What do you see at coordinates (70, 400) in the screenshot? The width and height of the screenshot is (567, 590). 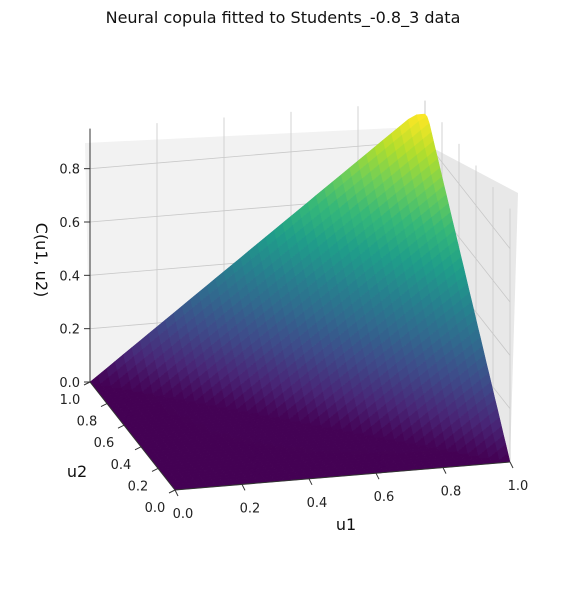 I see `y-tick-label: 1.0` at bounding box center [70, 400].